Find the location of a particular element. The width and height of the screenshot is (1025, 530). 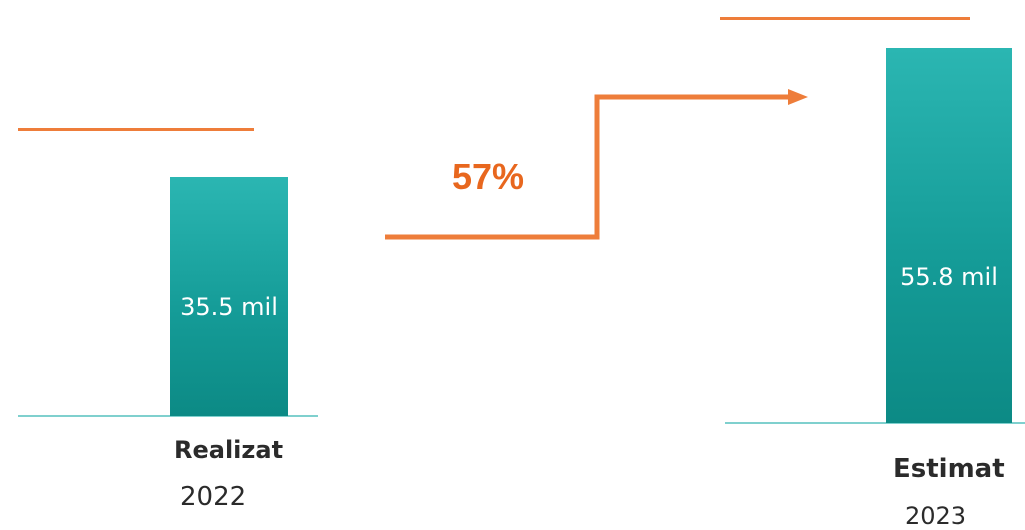

bar-realizat-2022: 35.5 mil is located at coordinates (229, 296).